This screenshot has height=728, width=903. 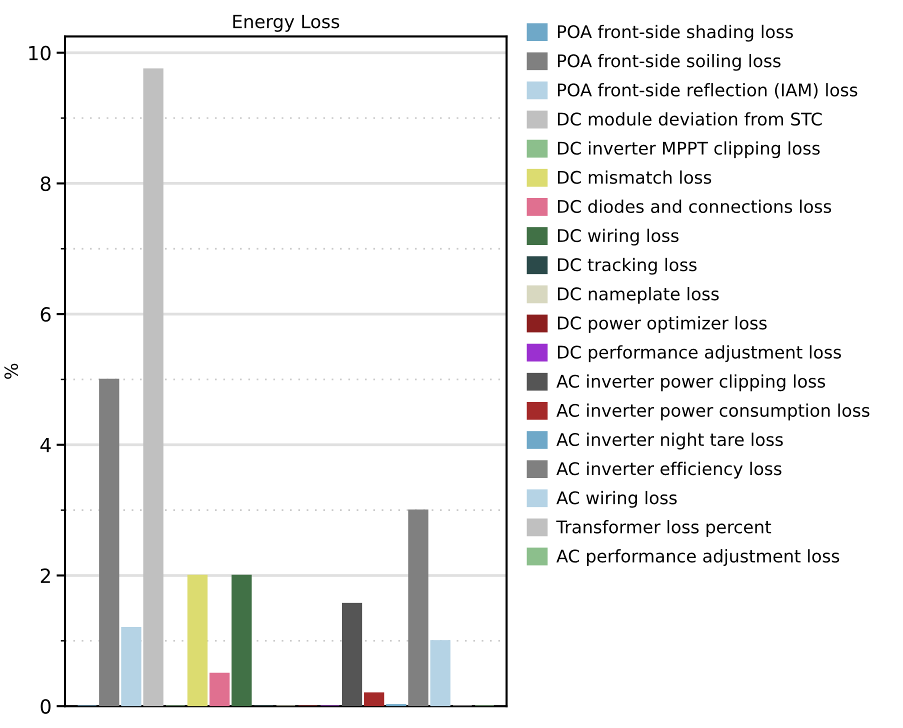 What do you see at coordinates (635, 177) in the screenshot?
I see `legend-label: DC mismatch loss` at bounding box center [635, 177].